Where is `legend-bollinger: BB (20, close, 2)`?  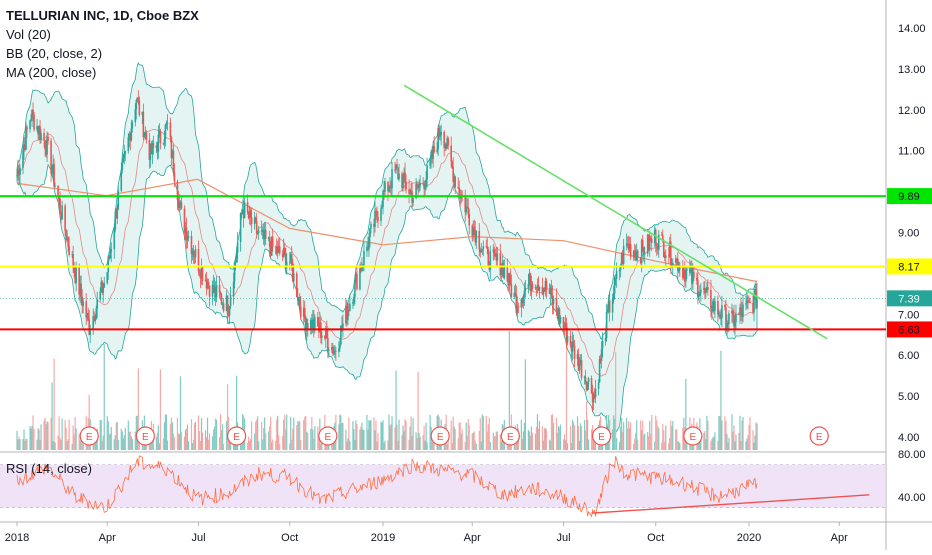 legend-bollinger: BB (20, close, 2) is located at coordinates (54, 53).